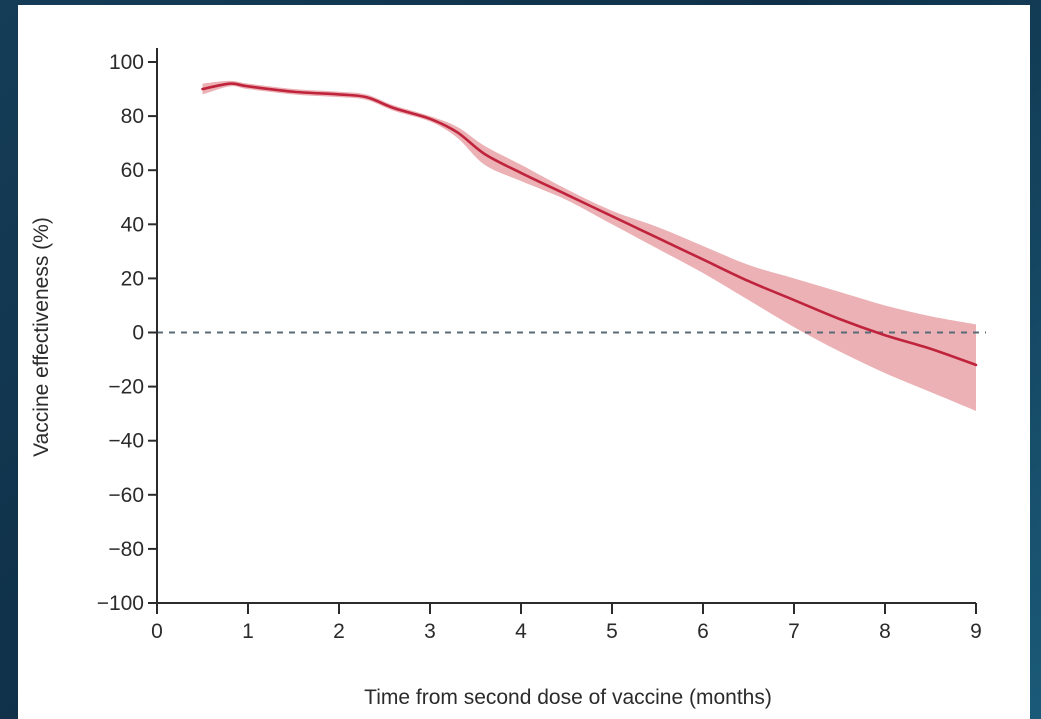 This screenshot has width=1041, height=719. Describe the element at coordinates (126, 62) in the screenshot. I see `y-tick-label-0: 100` at that location.